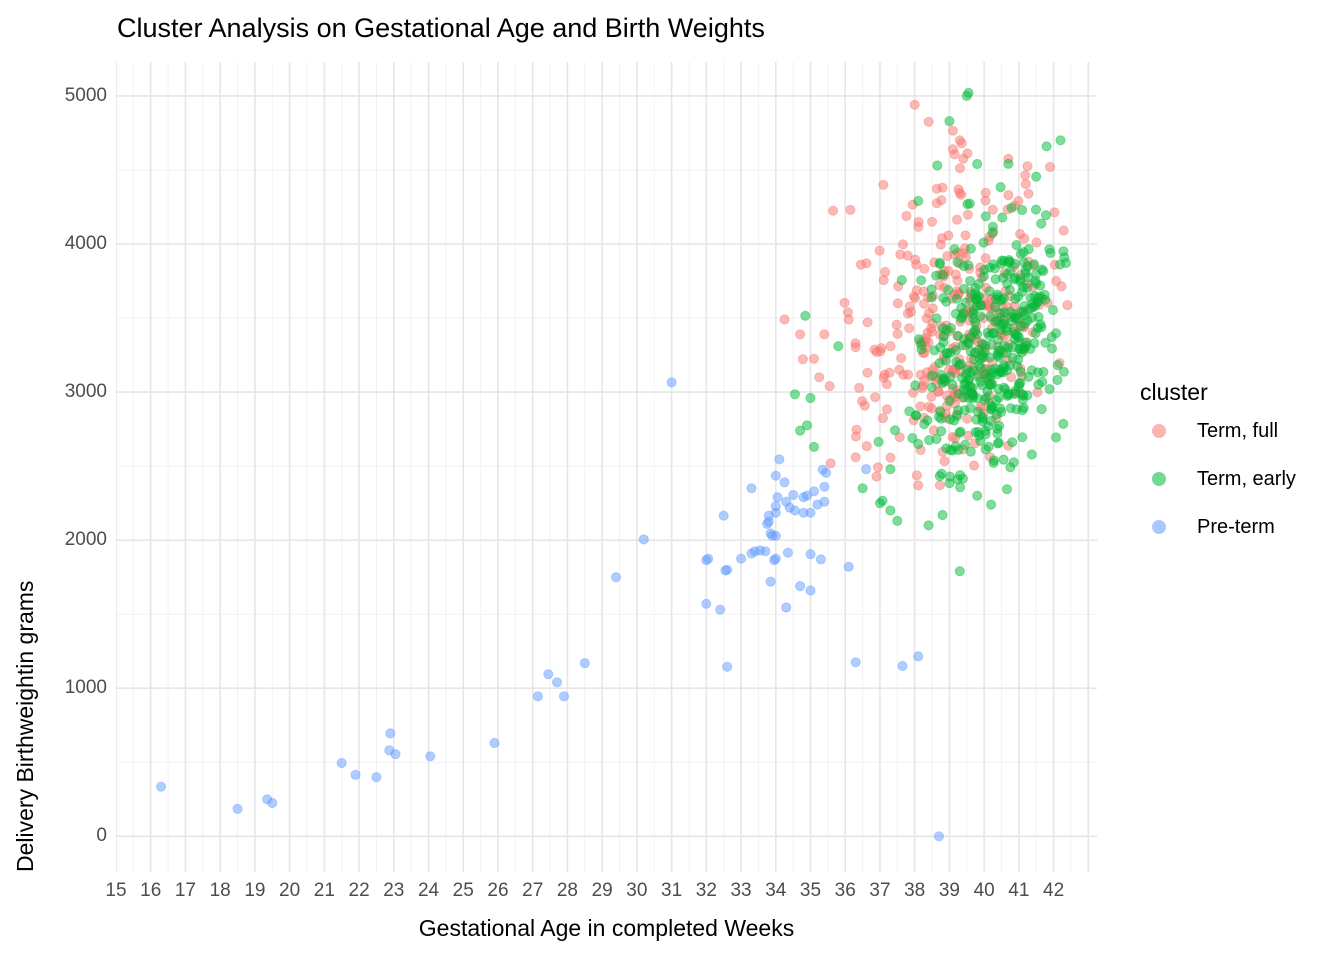 The image size is (1344, 960). What do you see at coordinates (151, 890) in the screenshot?
I see `x-tick-label: 16` at bounding box center [151, 890].